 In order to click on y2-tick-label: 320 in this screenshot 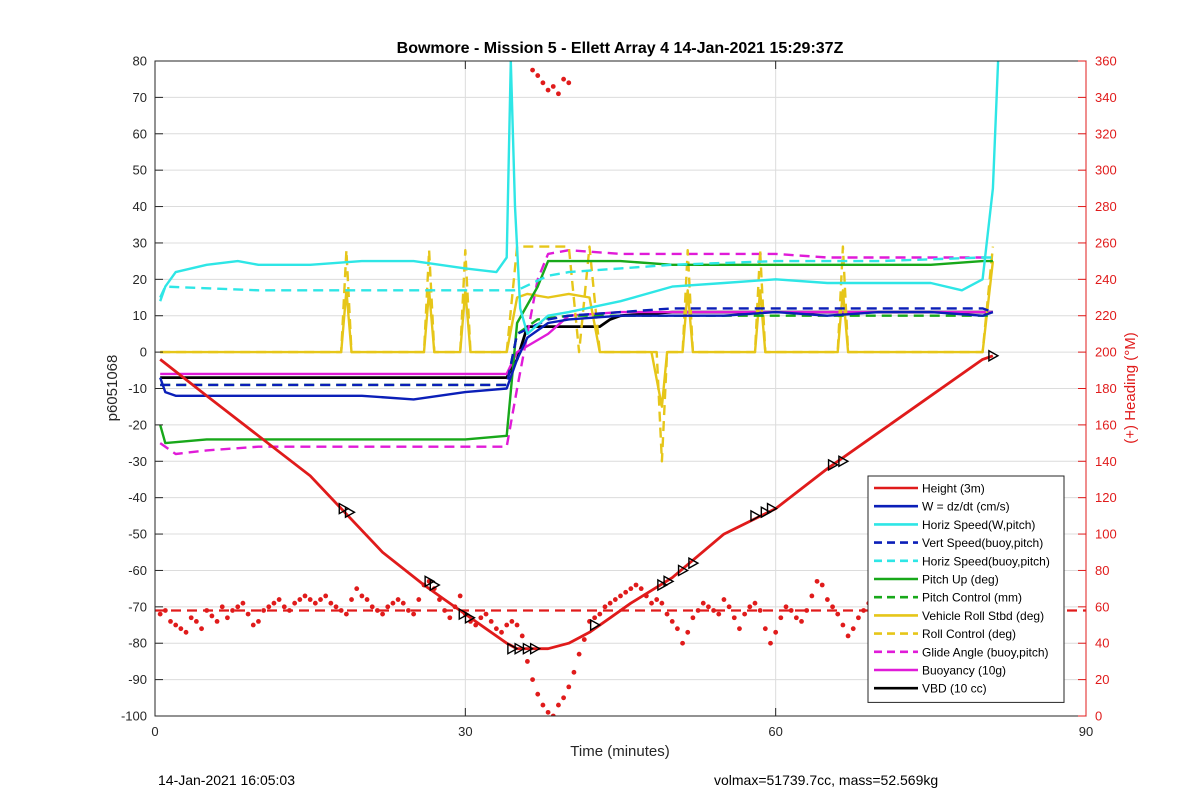, I will do `click(1106, 133)`.